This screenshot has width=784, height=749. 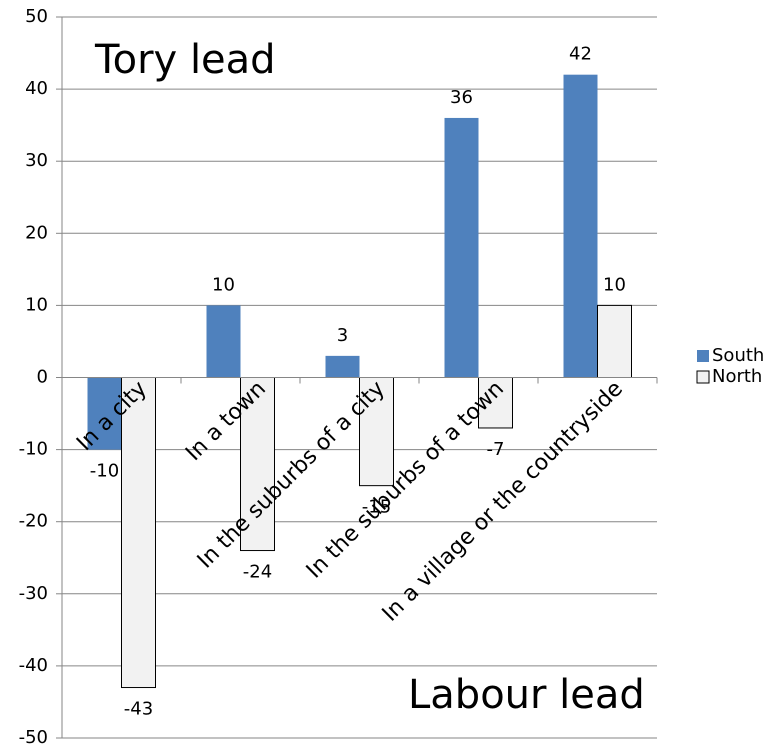 I want to click on data-label: 42, so click(x=580, y=54).